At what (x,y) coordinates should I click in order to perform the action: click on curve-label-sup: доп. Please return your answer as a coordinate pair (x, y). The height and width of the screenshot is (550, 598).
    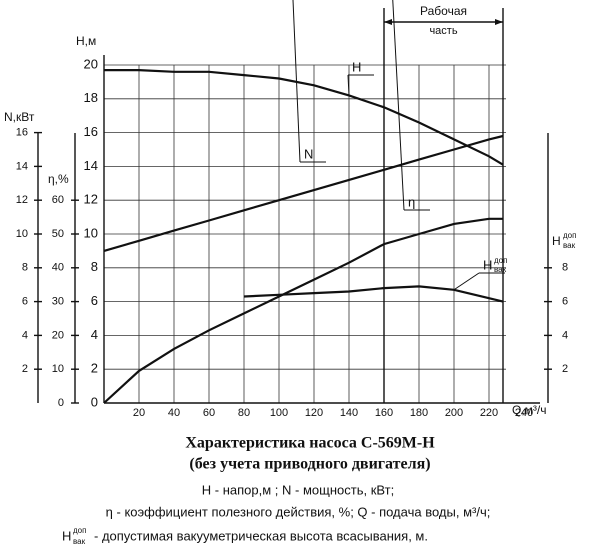
    Looking at the image, I should click on (500, 260).